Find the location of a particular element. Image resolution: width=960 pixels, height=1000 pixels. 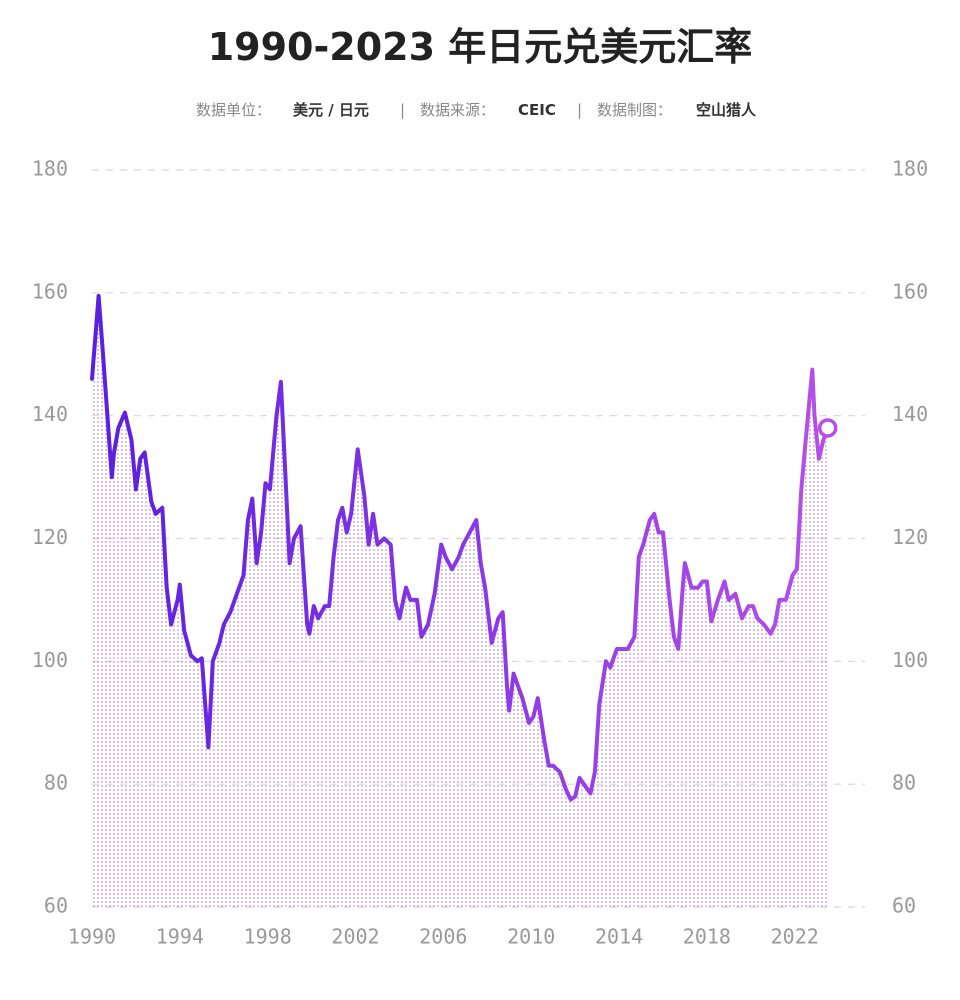

x-tick-label: 1990 is located at coordinates (92, 937).